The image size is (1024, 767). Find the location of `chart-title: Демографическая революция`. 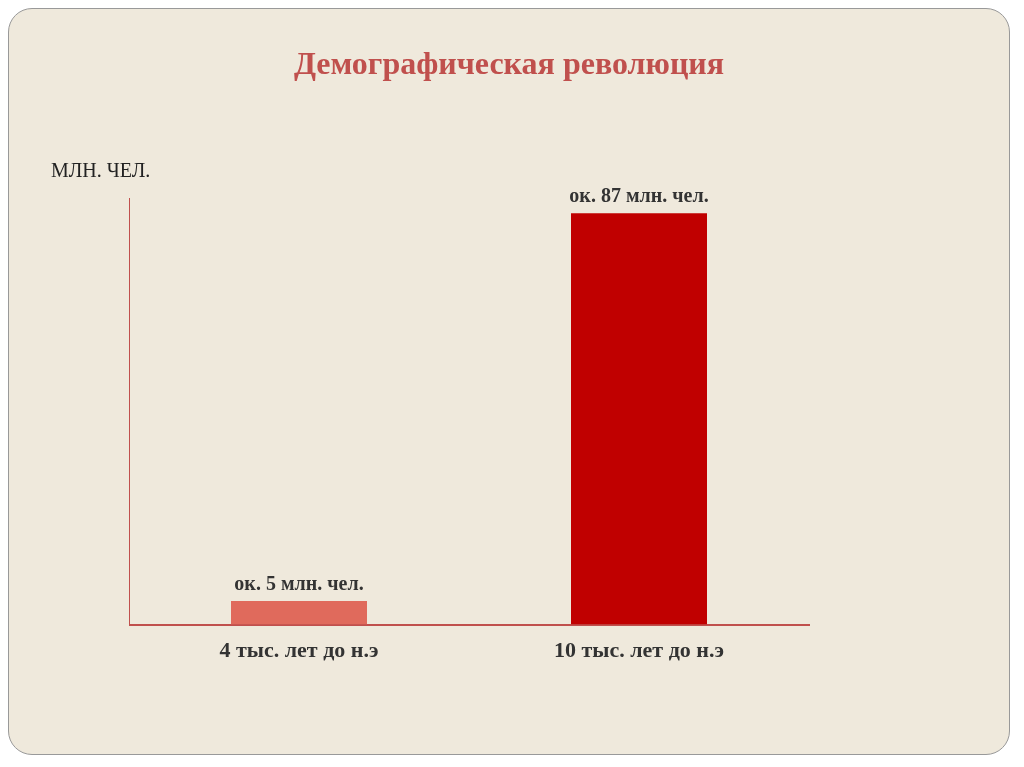

chart-title: Демографическая революция is located at coordinates (509, 63).